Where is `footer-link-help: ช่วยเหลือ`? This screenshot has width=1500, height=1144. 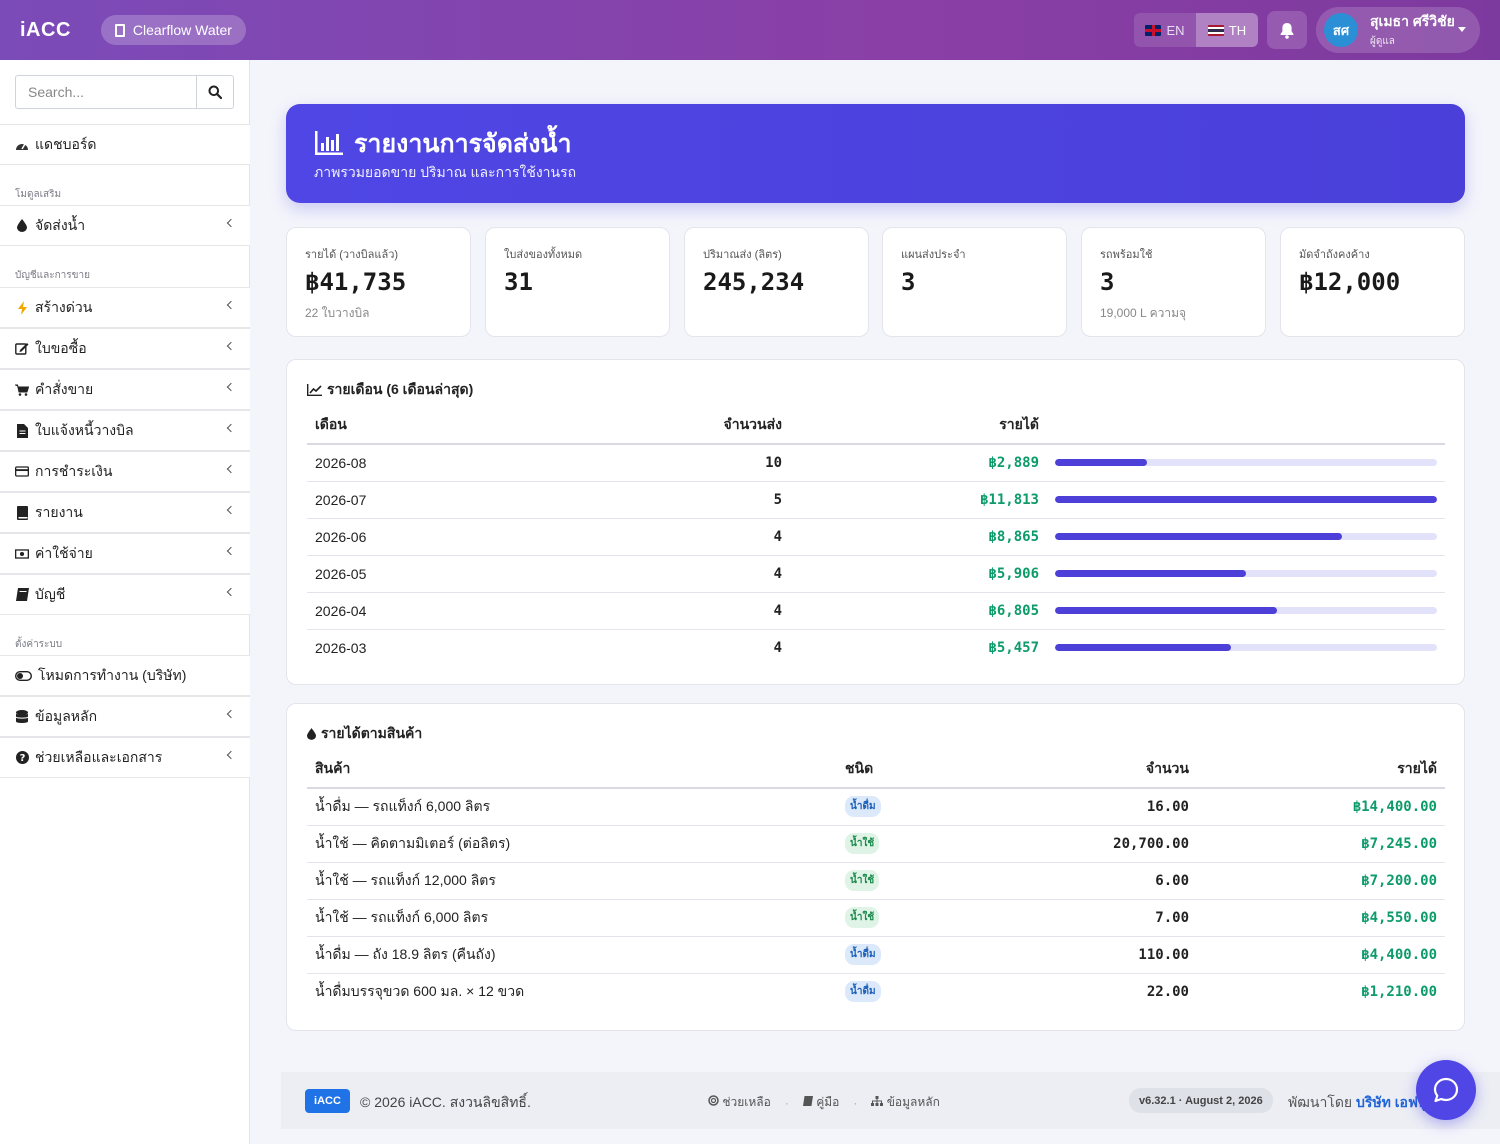
footer-link-help: ช่วยเหลือ is located at coordinates (739, 1102).